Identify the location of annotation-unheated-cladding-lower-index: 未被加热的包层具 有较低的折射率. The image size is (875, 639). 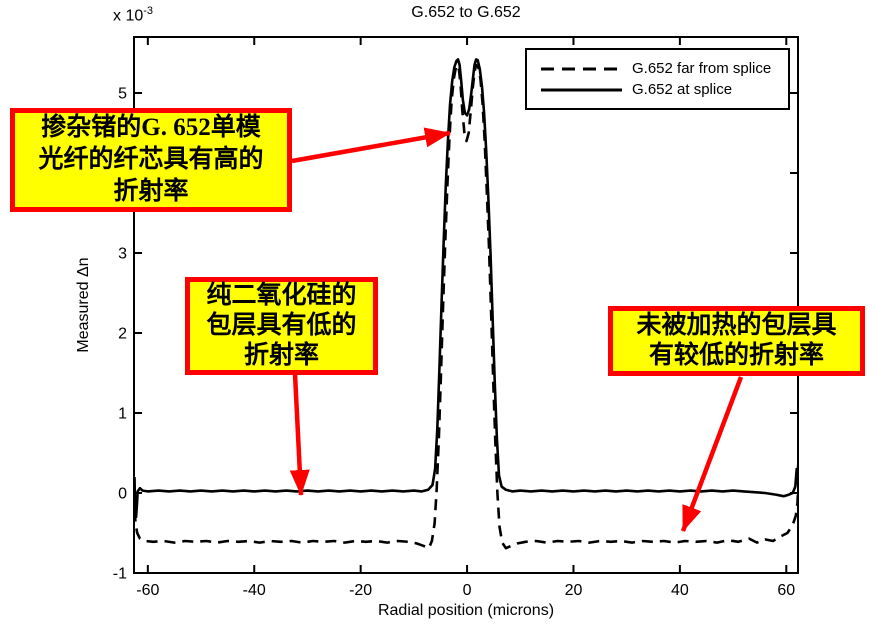
(736, 341).